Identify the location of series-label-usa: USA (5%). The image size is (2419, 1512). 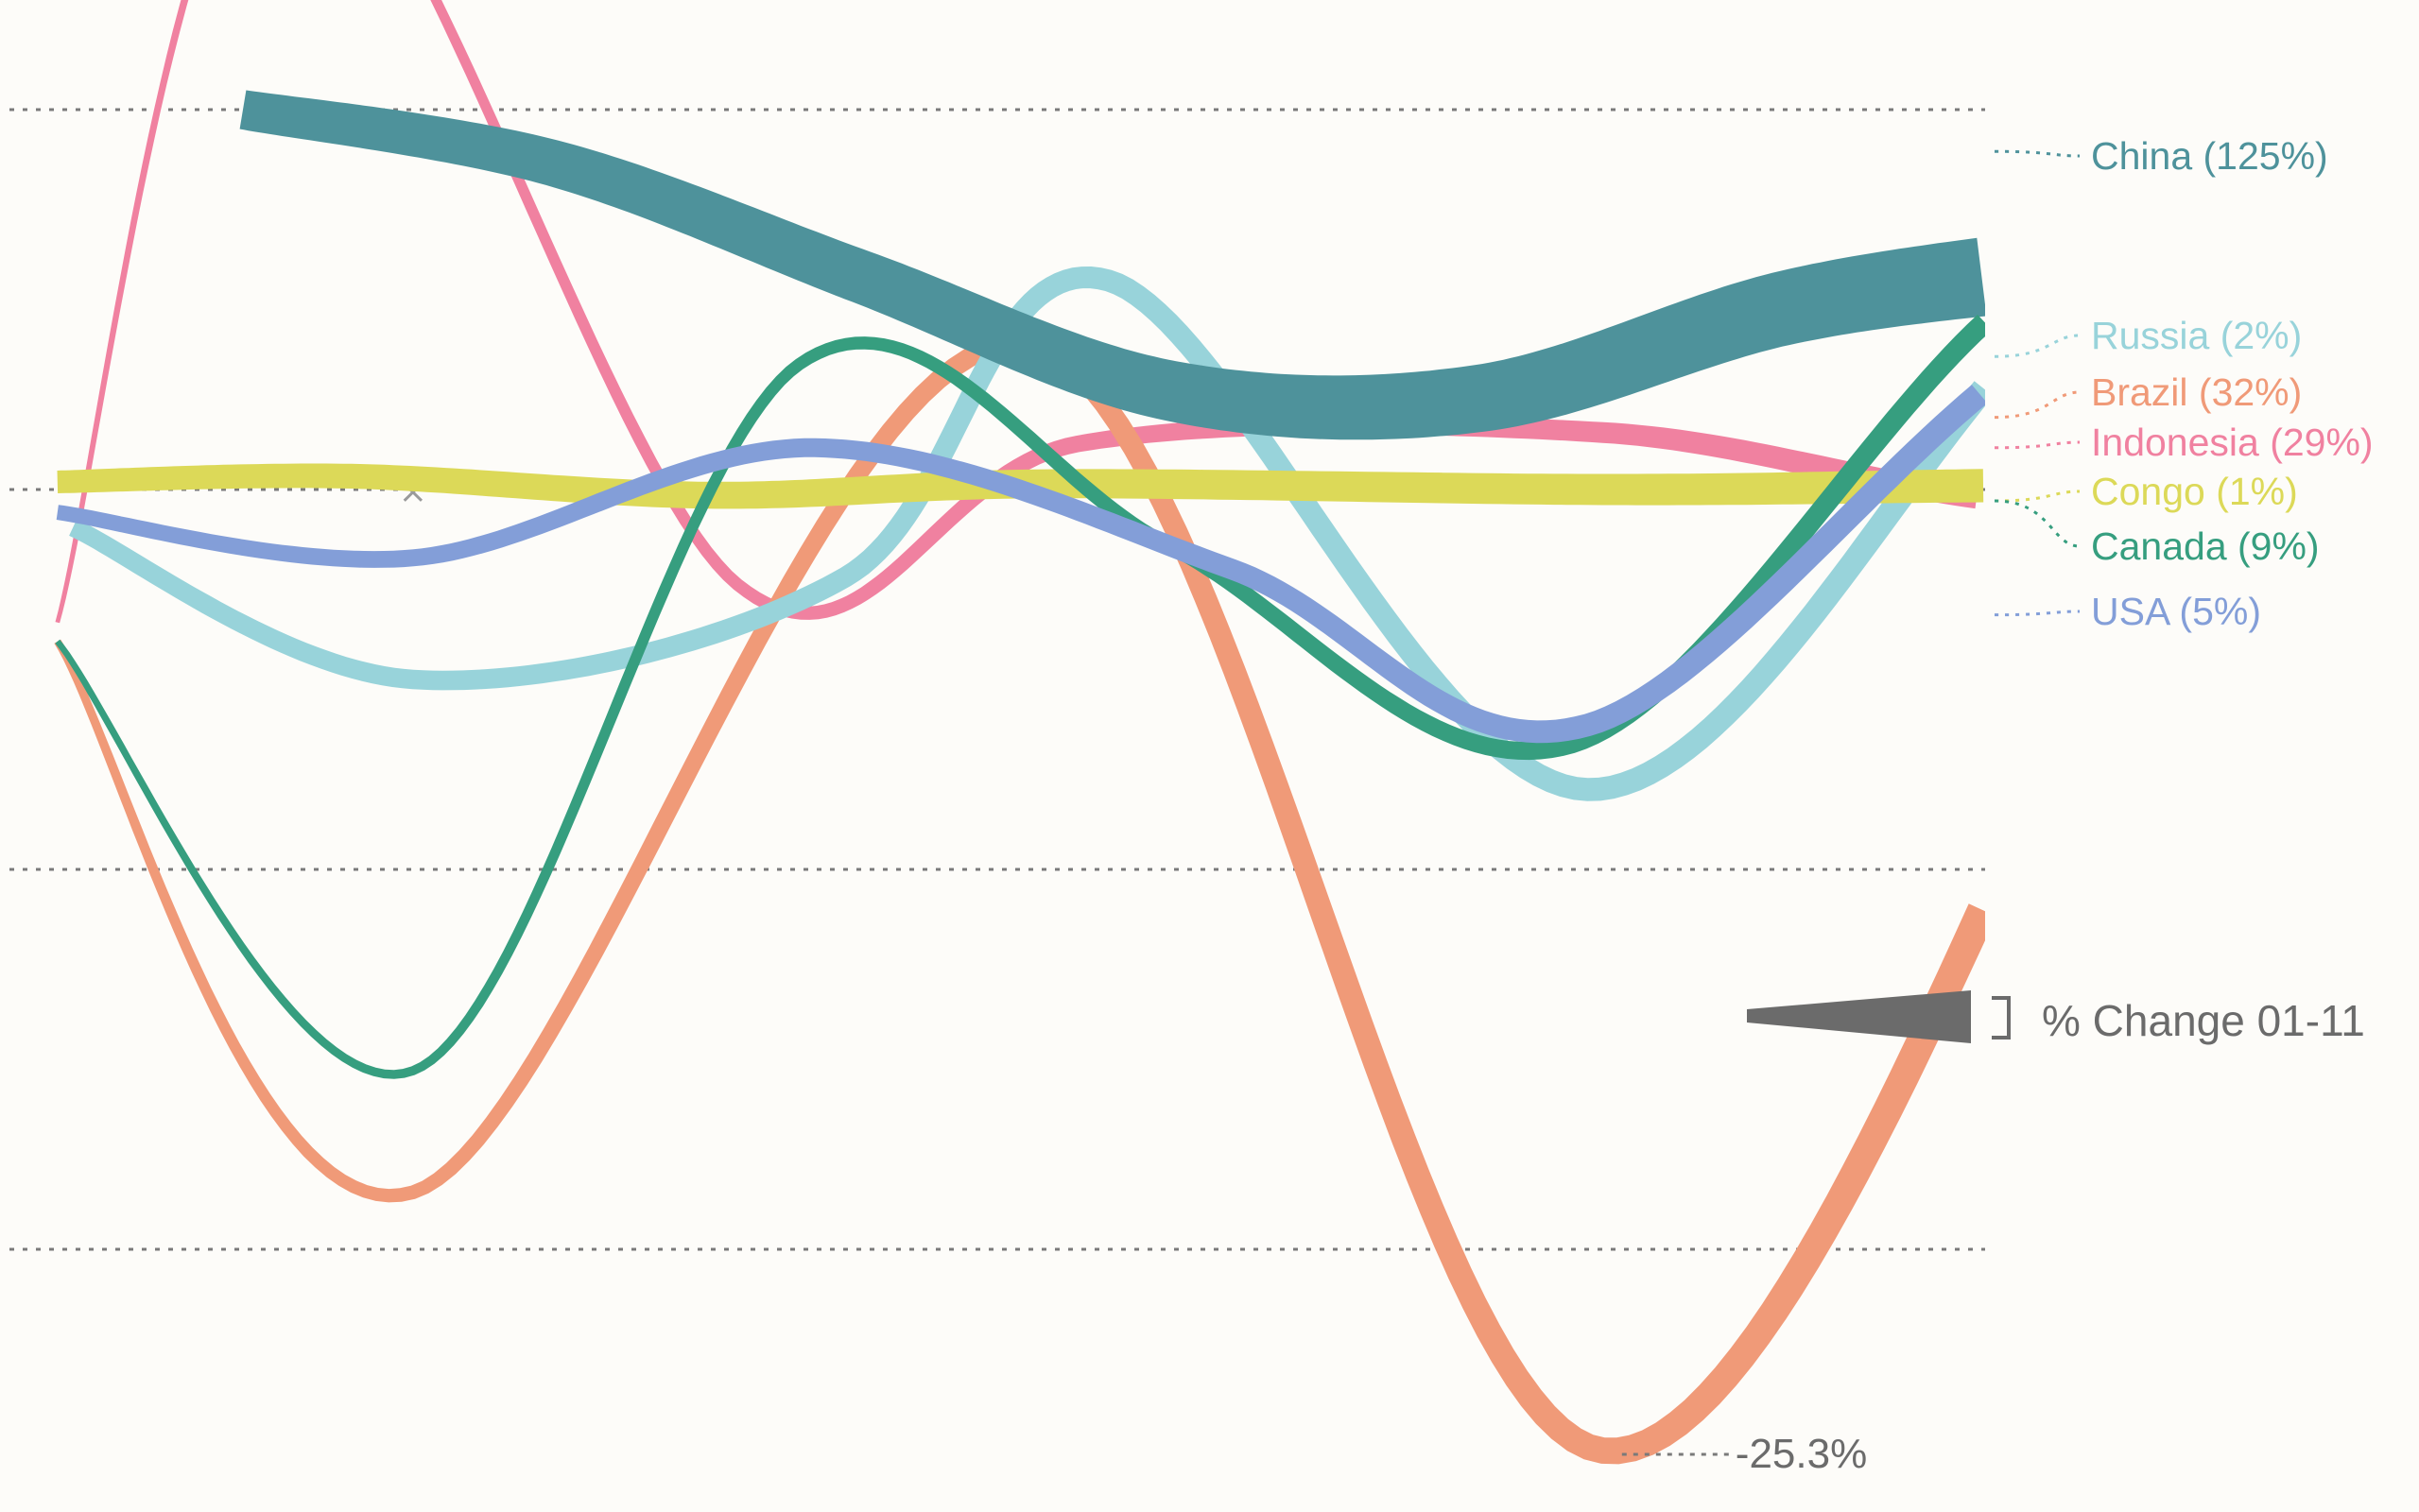
(2176, 611).